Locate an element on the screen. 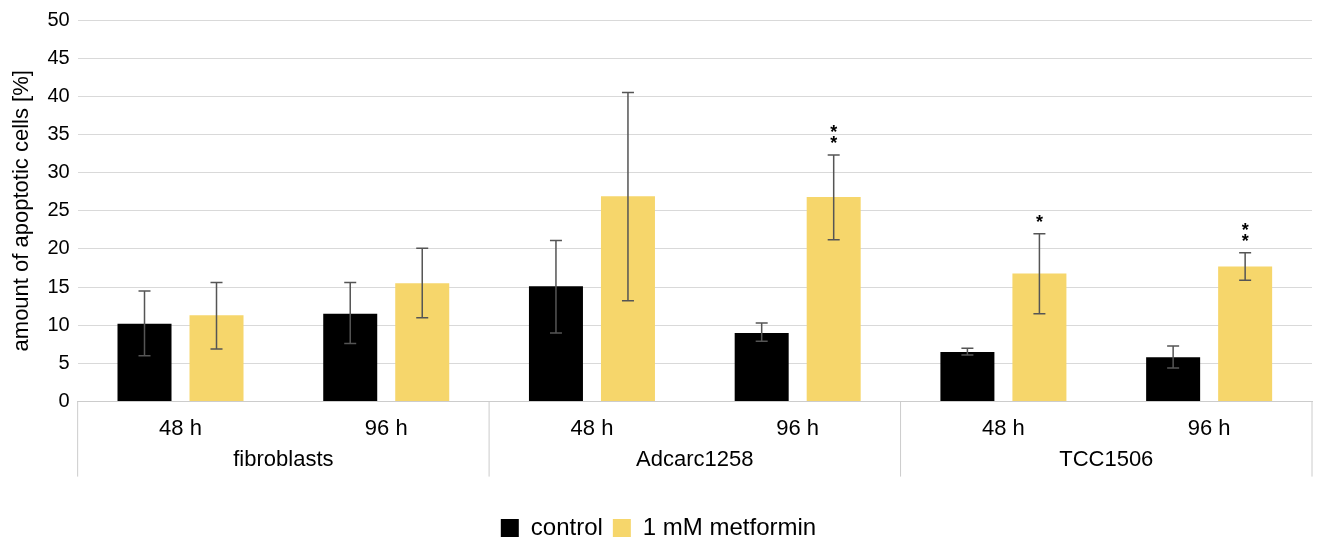  y-tick-label: 30 is located at coordinates (58, 171).